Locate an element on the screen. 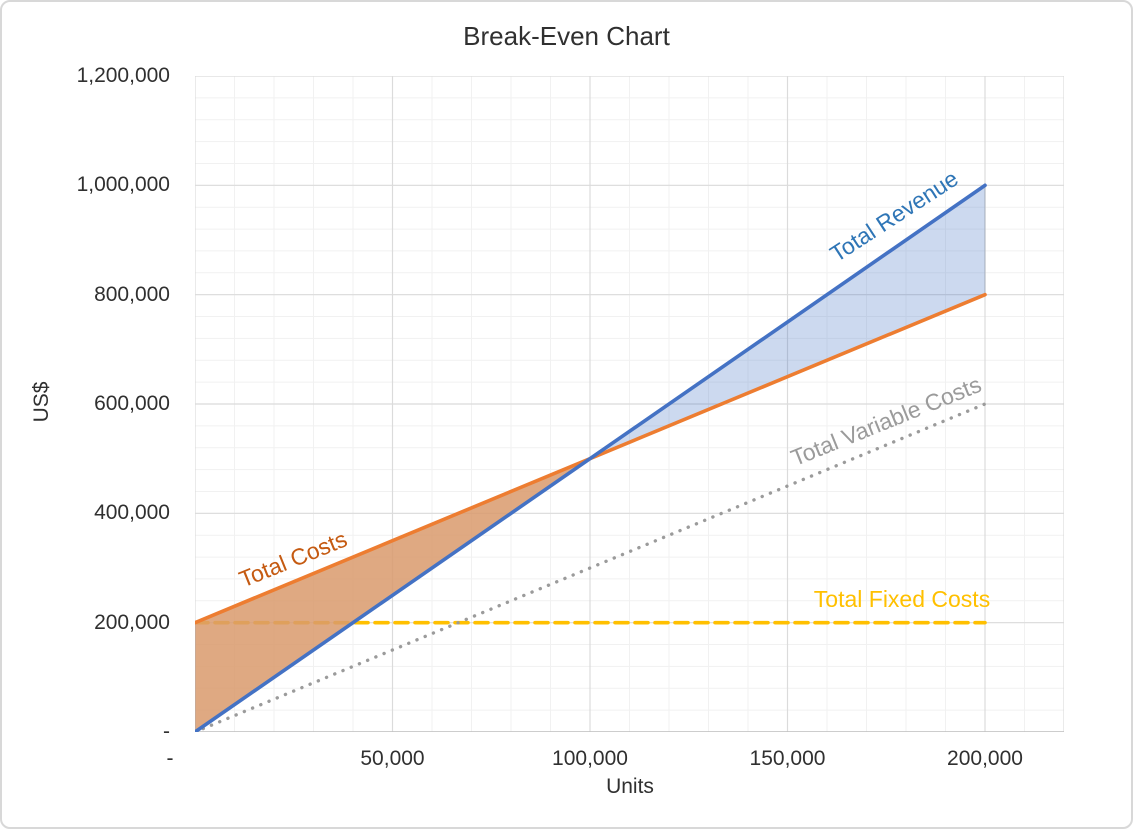 The width and height of the screenshot is (1133, 829). y-tick-label: 200,000 is located at coordinates (132, 622).